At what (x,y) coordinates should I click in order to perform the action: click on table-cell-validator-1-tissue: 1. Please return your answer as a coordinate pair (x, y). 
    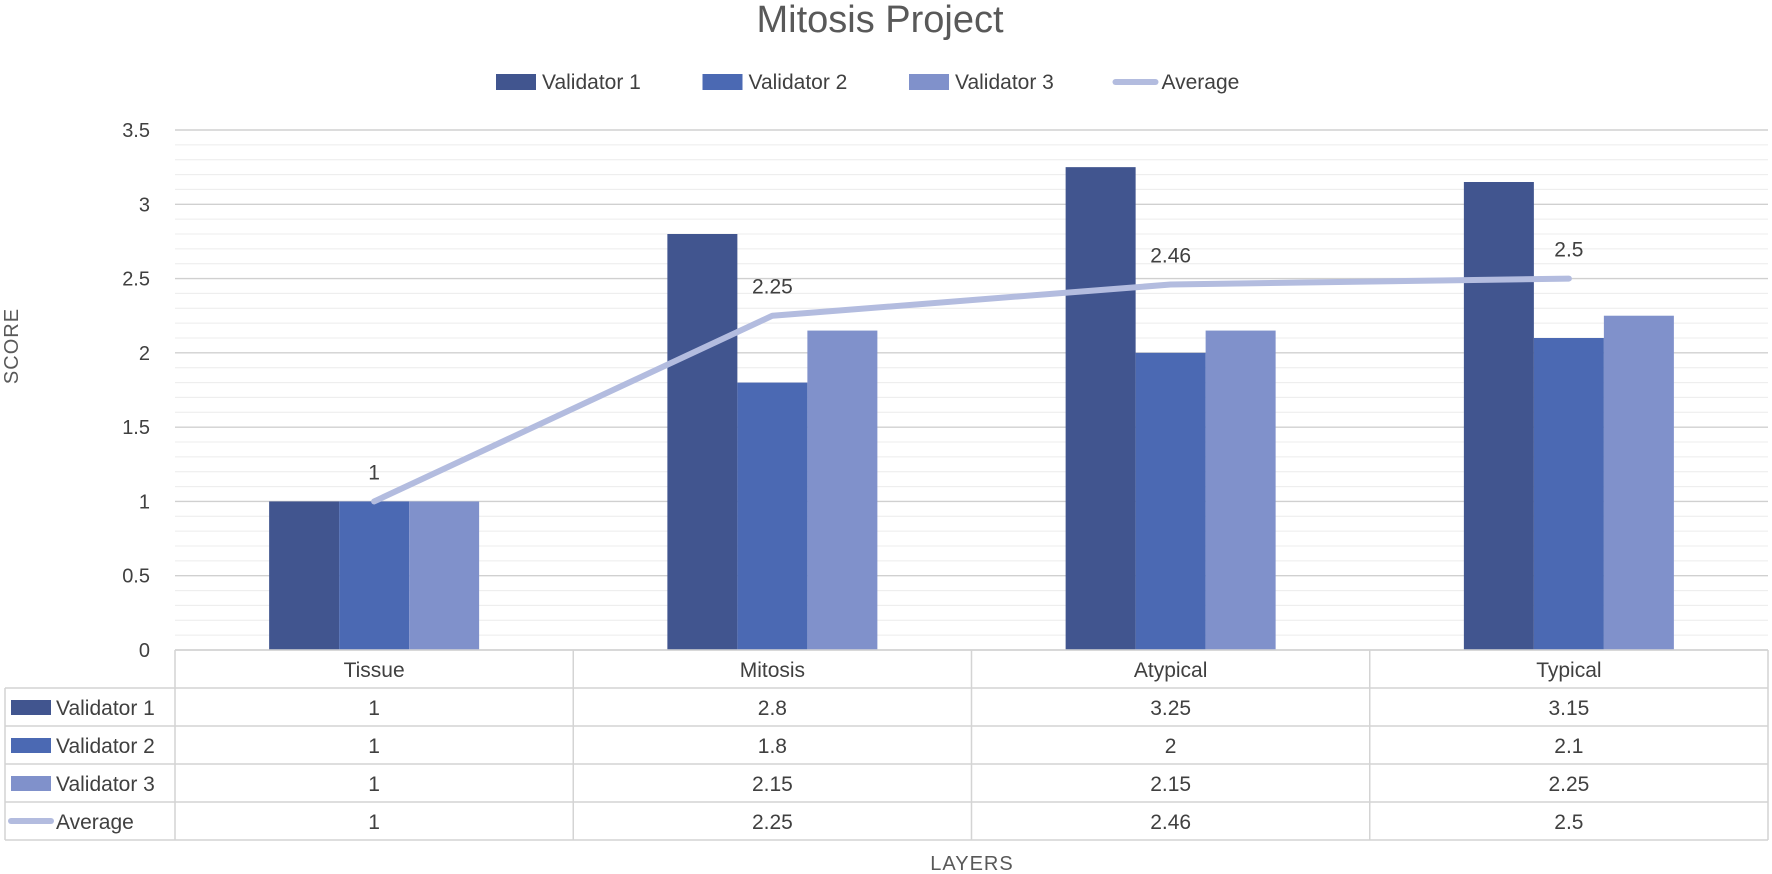
    Looking at the image, I should click on (374, 708).